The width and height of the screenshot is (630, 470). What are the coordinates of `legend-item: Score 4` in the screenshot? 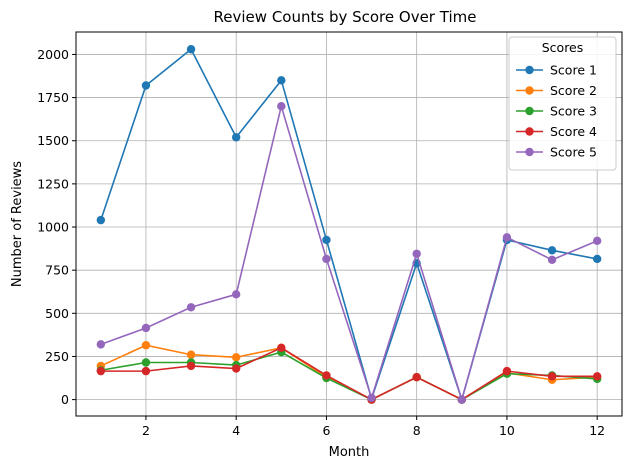 It's located at (556, 131).